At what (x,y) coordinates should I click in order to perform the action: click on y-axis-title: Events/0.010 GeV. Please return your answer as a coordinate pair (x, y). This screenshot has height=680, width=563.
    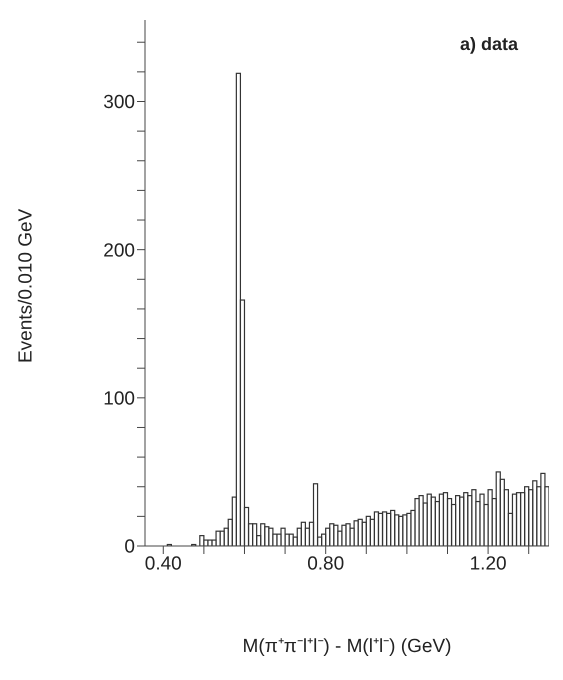
    Looking at the image, I should click on (26, 285).